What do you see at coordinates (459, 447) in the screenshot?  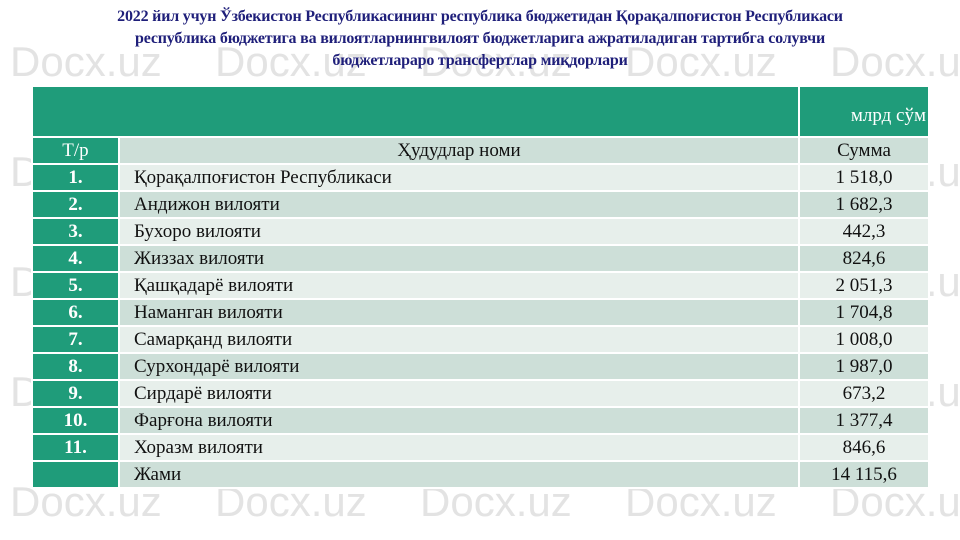 I see `region-name: Хоразм вилояти` at bounding box center [459, 447].